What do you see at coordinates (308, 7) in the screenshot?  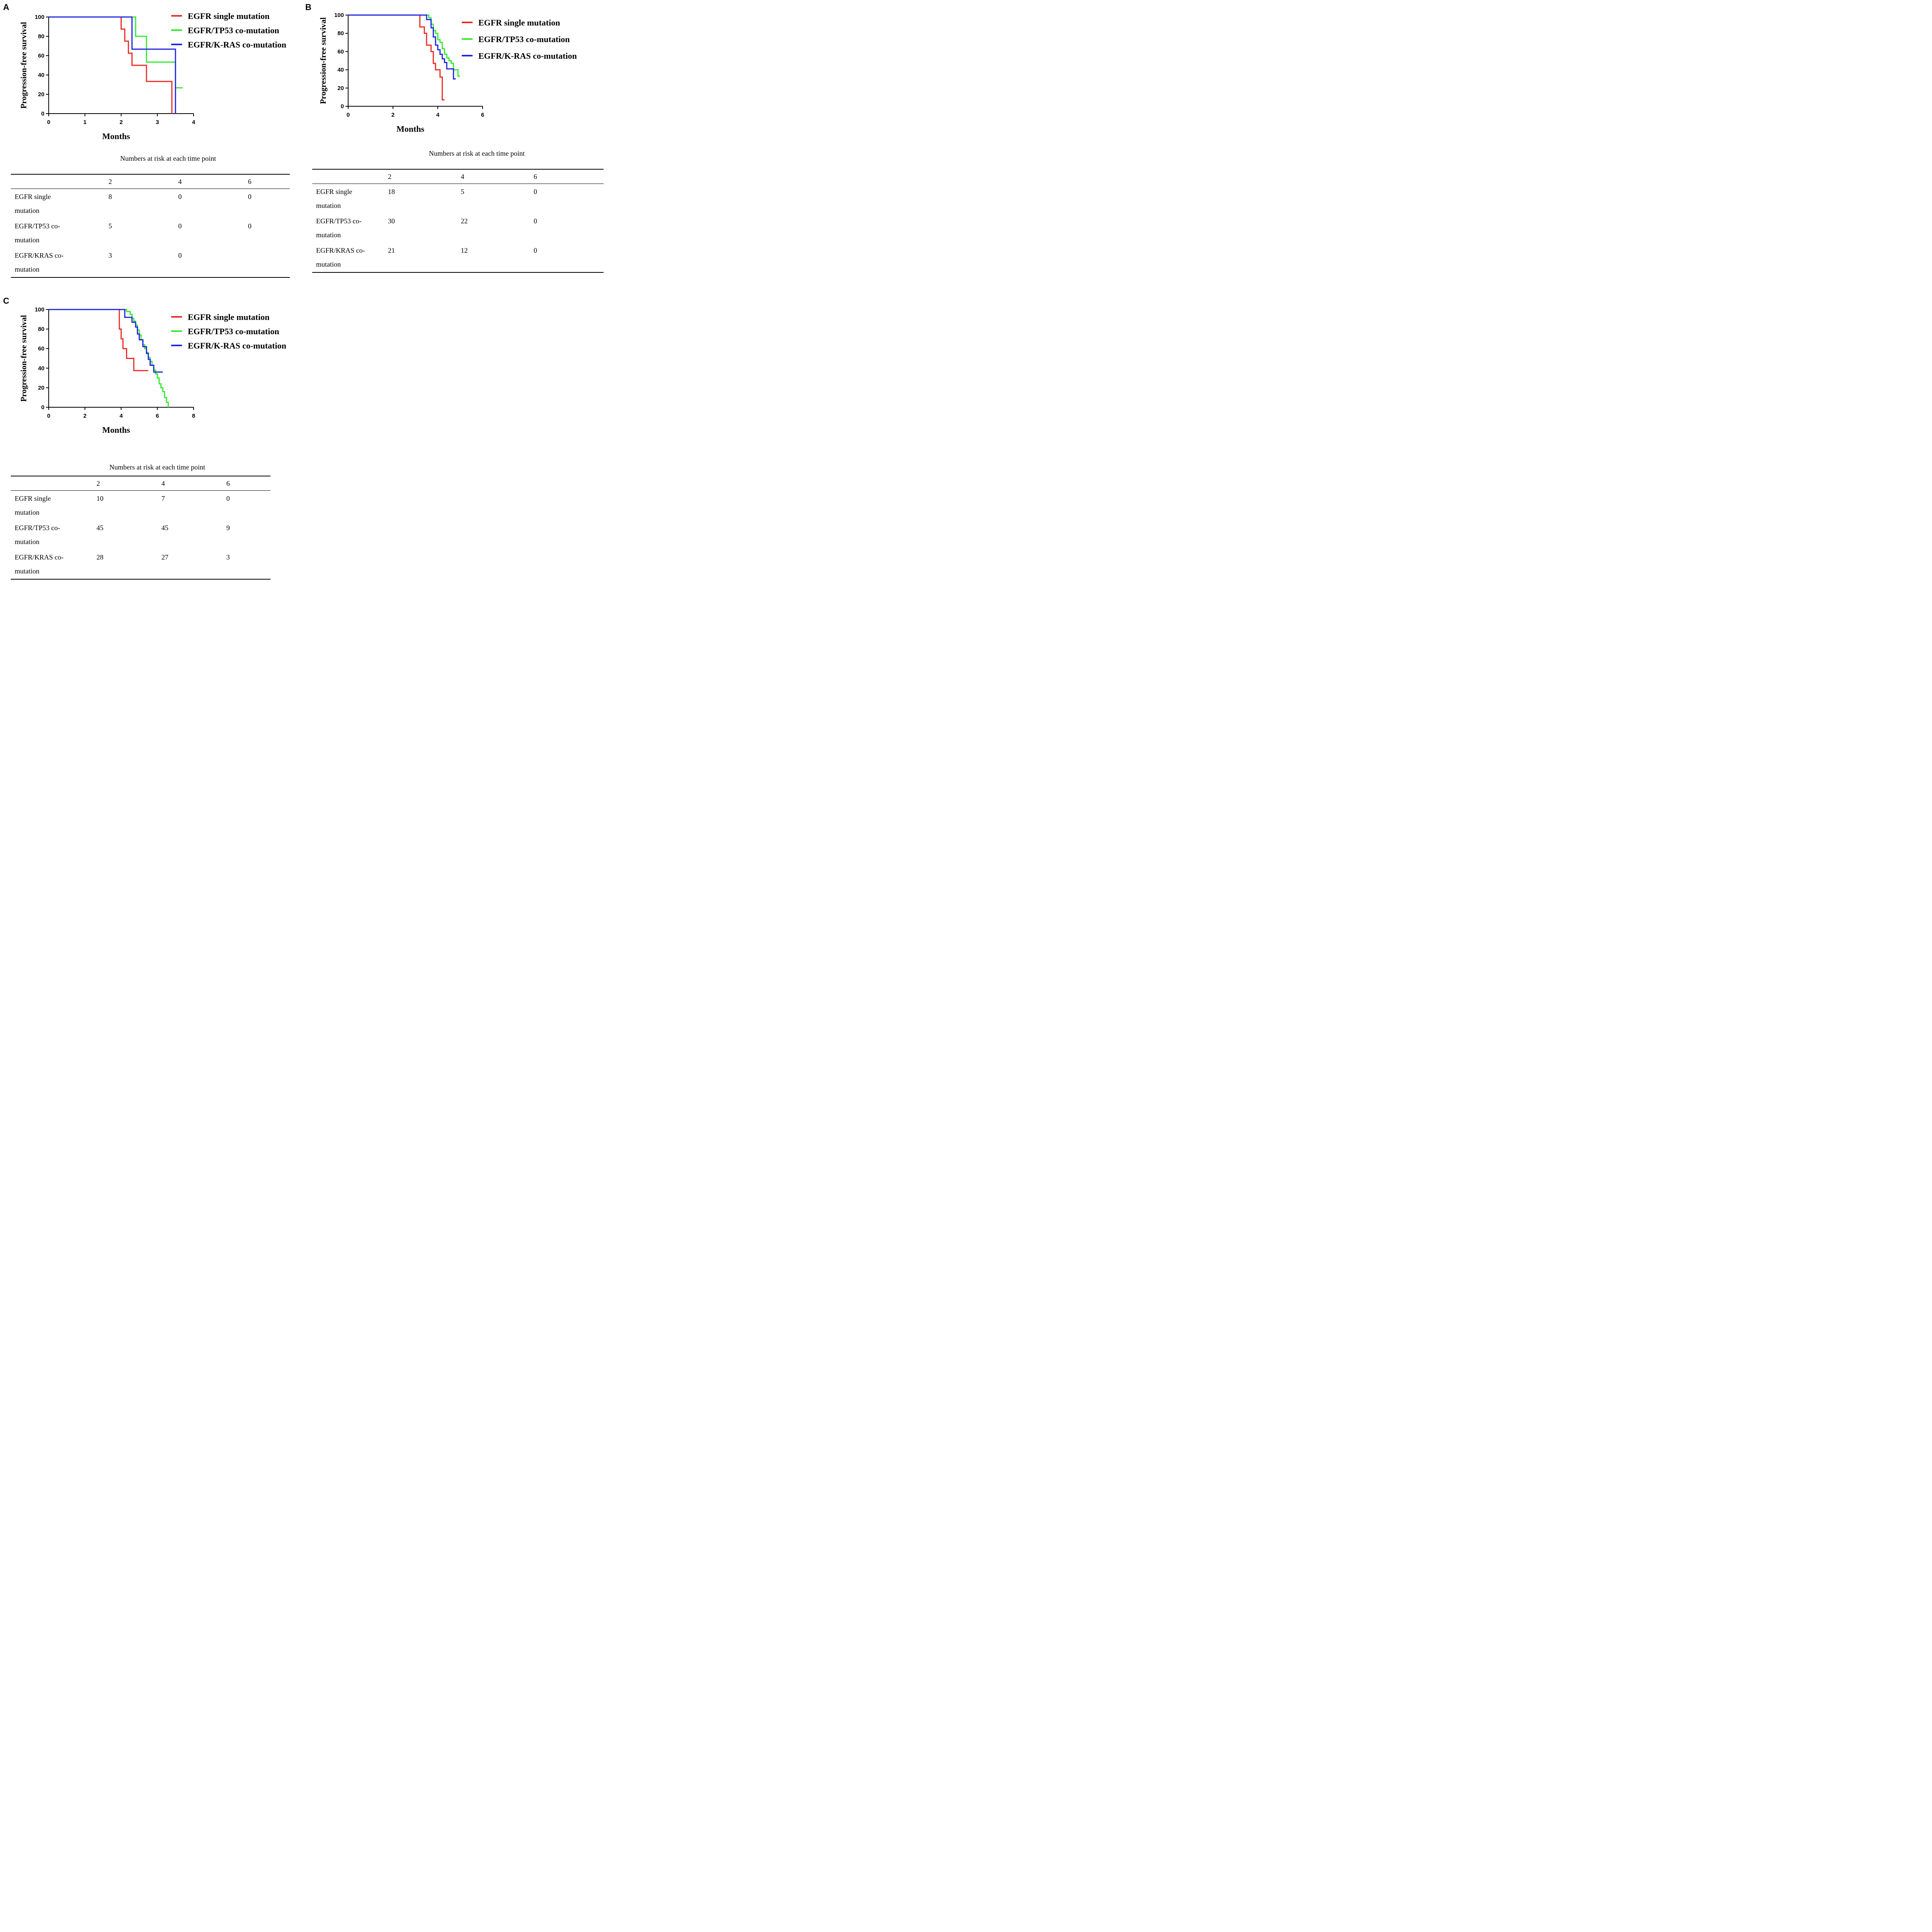 I see `panel-letter-b: B` at bounding box center [308, 7].